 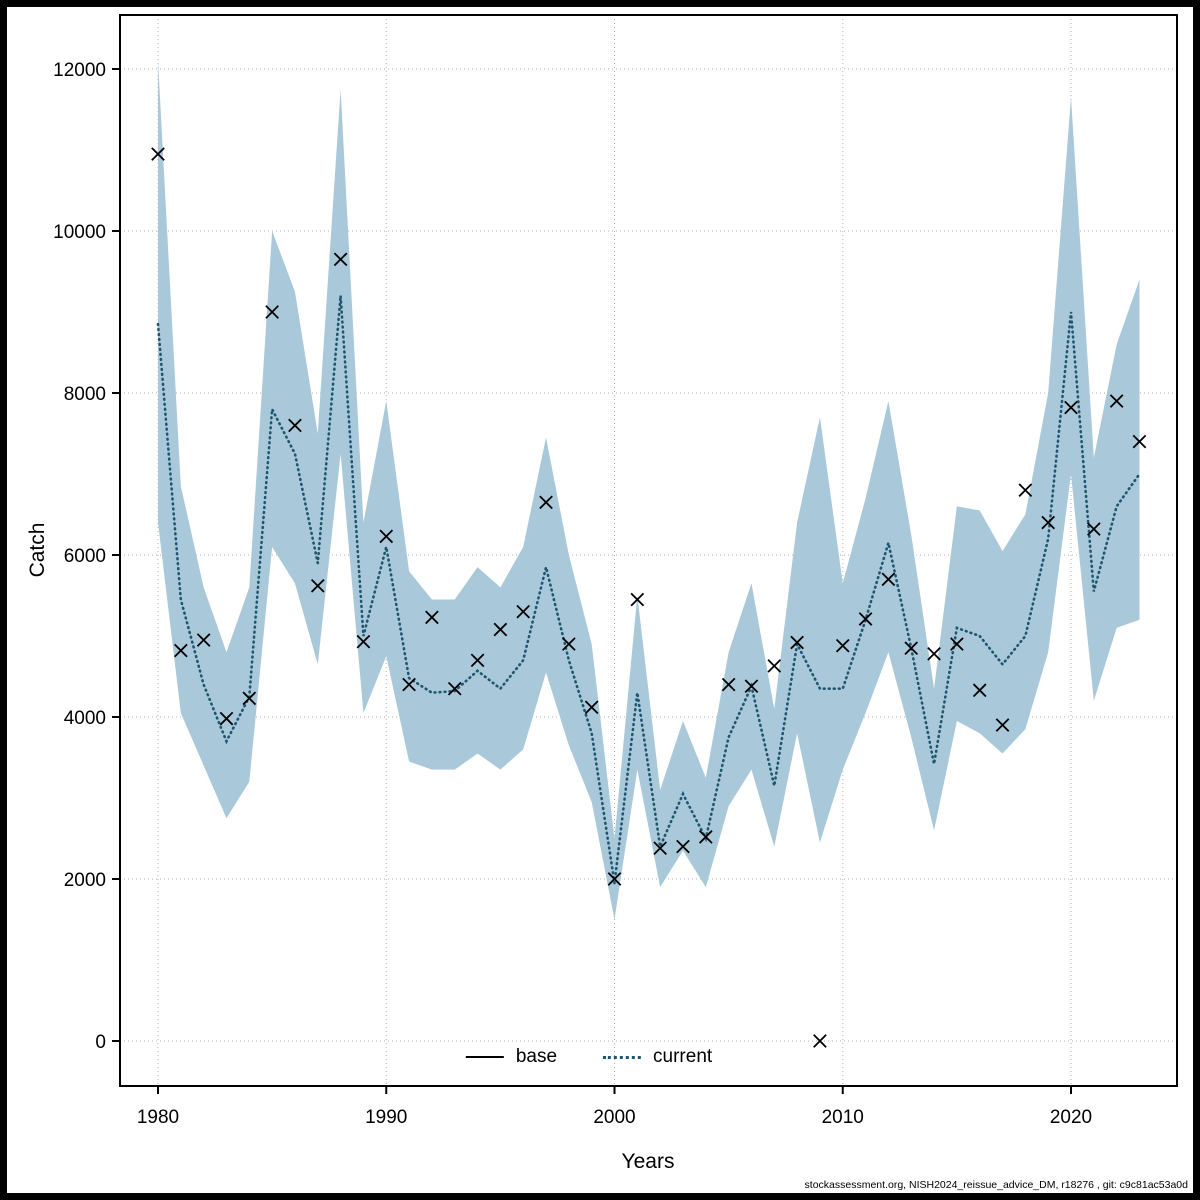 I want to click on y-tick-label: 0, so click(x=100, y=1042).